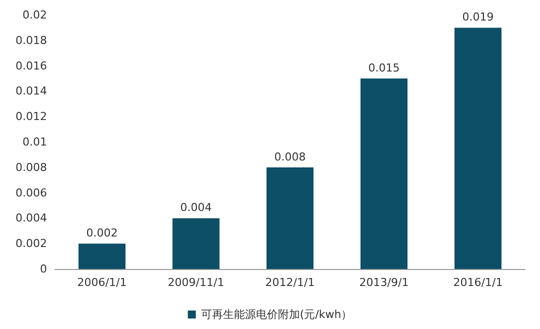 This screenshot has height=329, width=540. I want to click on y-tick-label: 0.014, so click(31, 91).